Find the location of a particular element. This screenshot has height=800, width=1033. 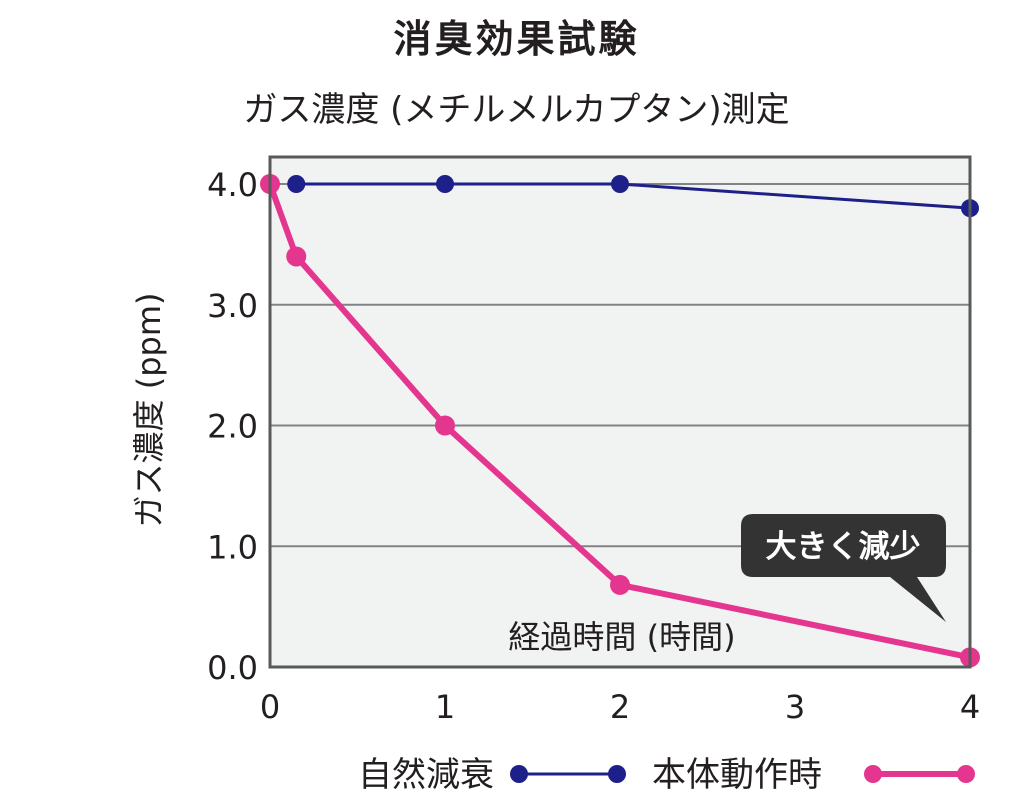

legend-item: 自然減衰 is located at coordinates (492, 775).